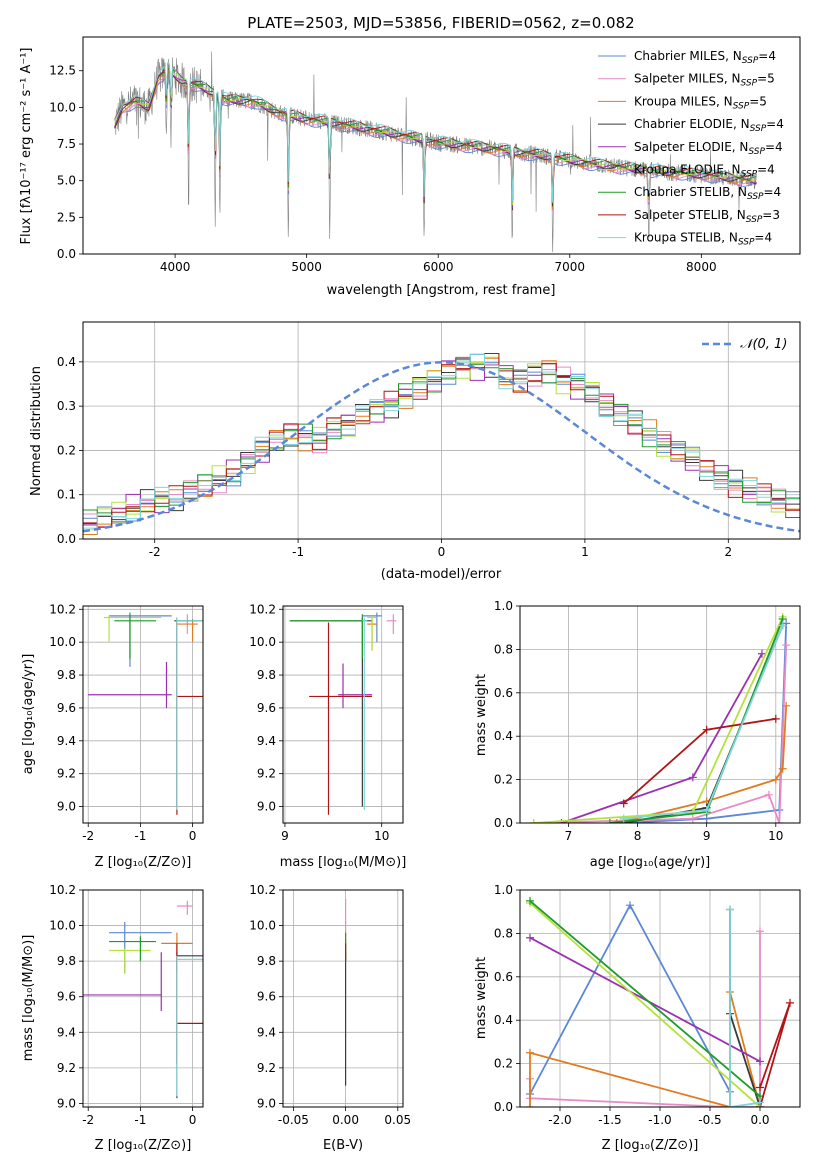  I want to click on histogram-ylabel: Normed distribution, so click(36, 431).